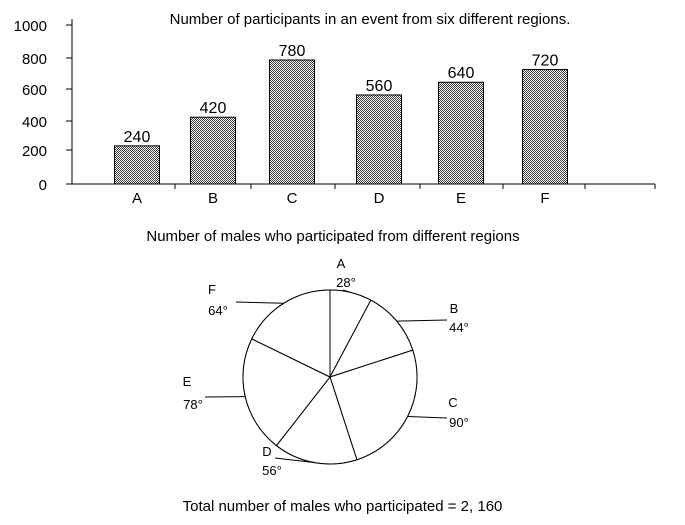 This screenshot has height=525, width=685. What do you see at coordinates (373, 405) in the screenshot?
I see `pie-slice-C` at bounding box center [373, 405].